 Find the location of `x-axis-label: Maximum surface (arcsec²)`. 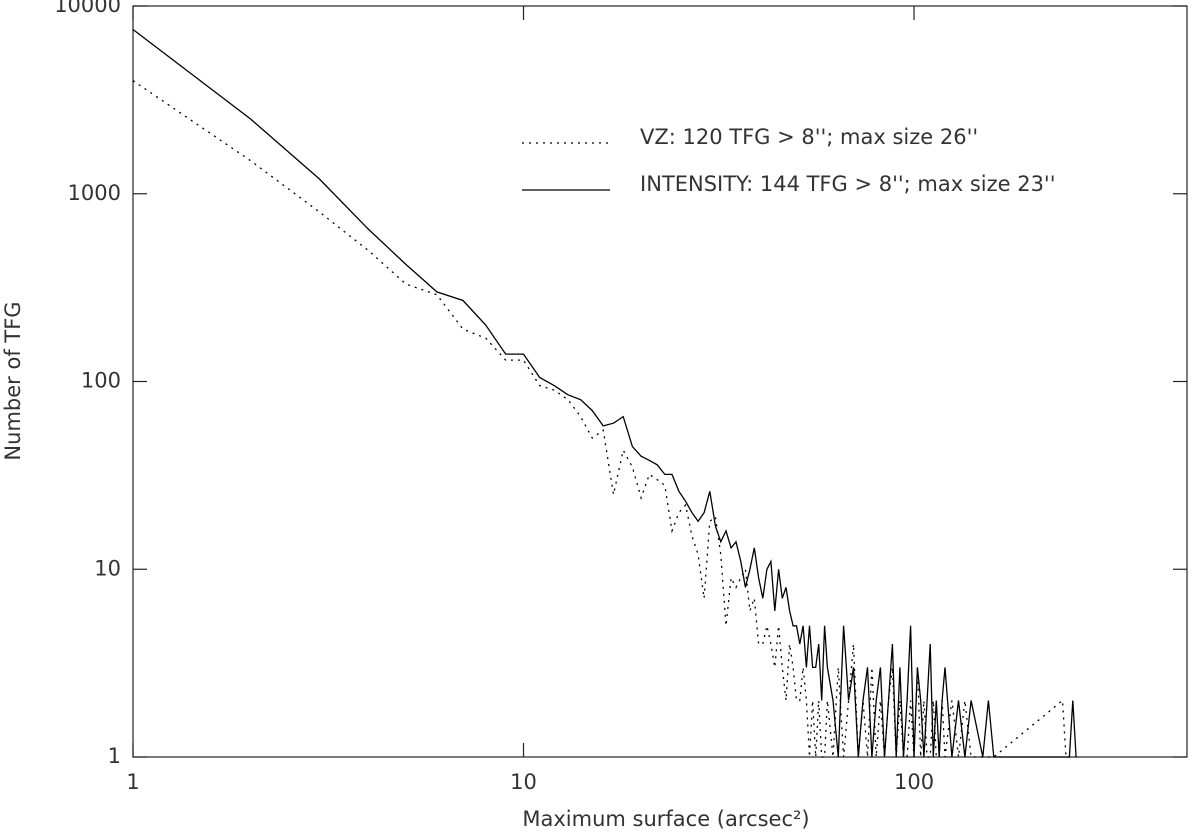

x-axis-label: Maximum surface (arcsec²) is located at coordinates (665, 819).